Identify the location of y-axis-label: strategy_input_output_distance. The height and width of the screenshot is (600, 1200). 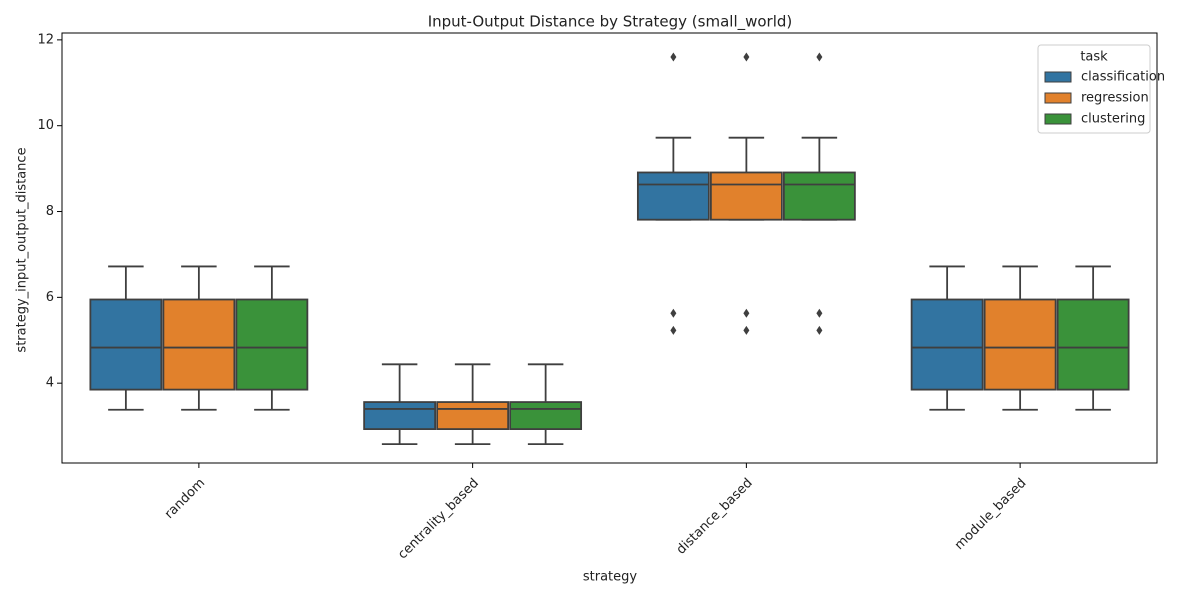
(22, 249).